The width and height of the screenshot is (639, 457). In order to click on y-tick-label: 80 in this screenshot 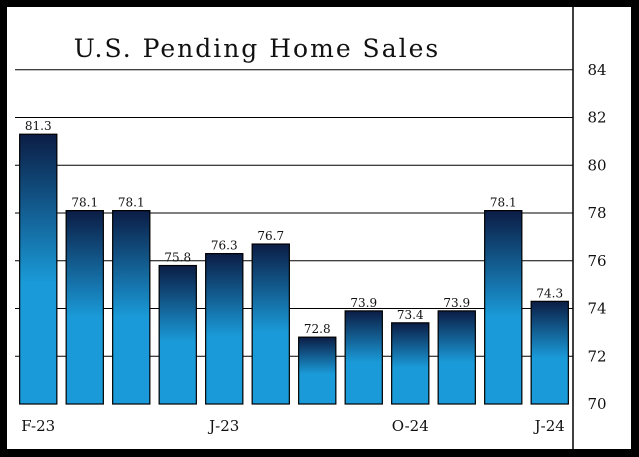, I will do `click(596, 165)`.